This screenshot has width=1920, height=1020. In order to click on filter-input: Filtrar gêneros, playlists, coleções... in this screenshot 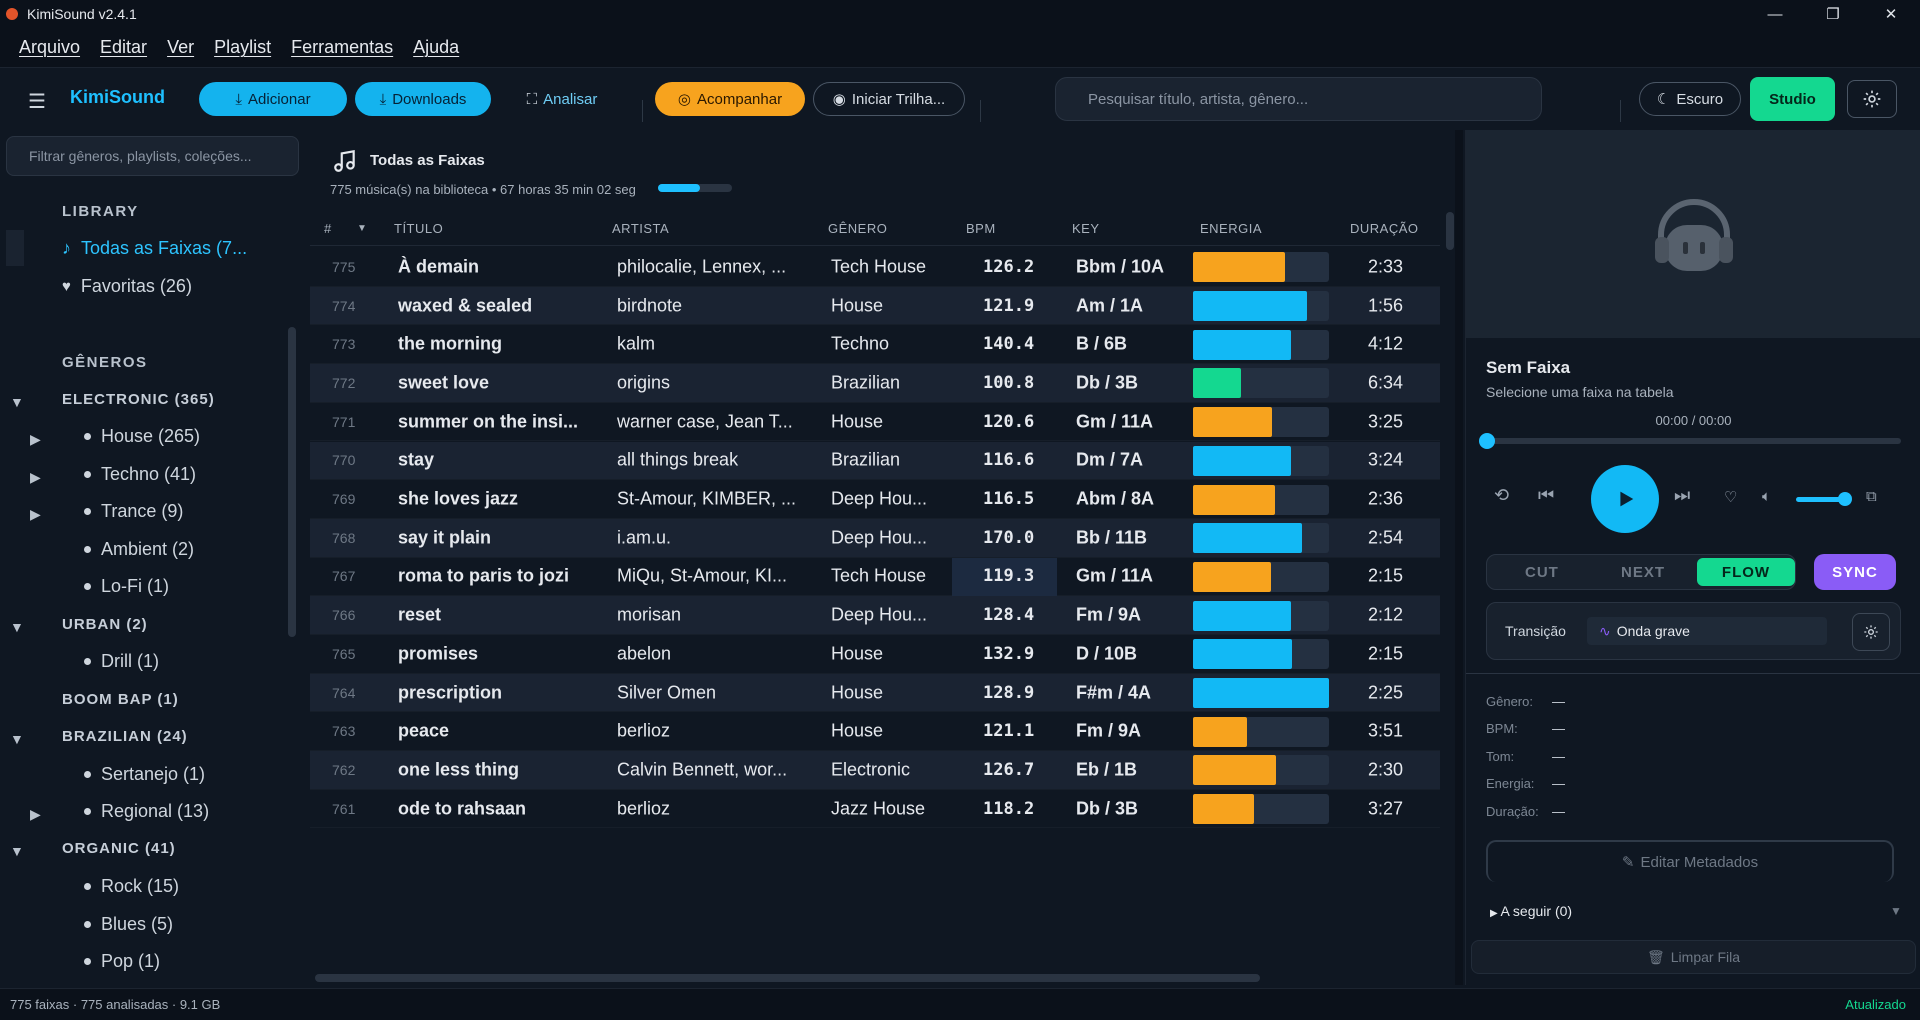, I will do `click(152, 156)`.